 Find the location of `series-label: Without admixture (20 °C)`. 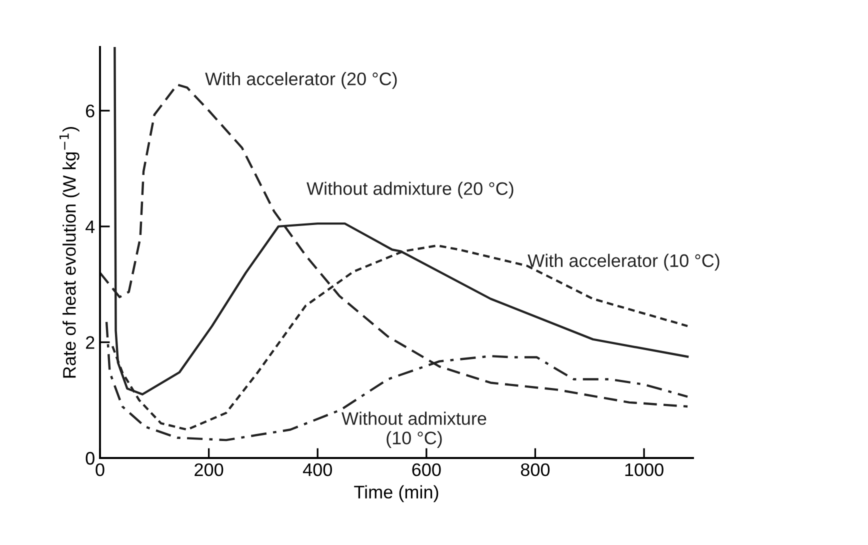

series-label: Without admixture (20 °C) is located at coordinates (410, 190).